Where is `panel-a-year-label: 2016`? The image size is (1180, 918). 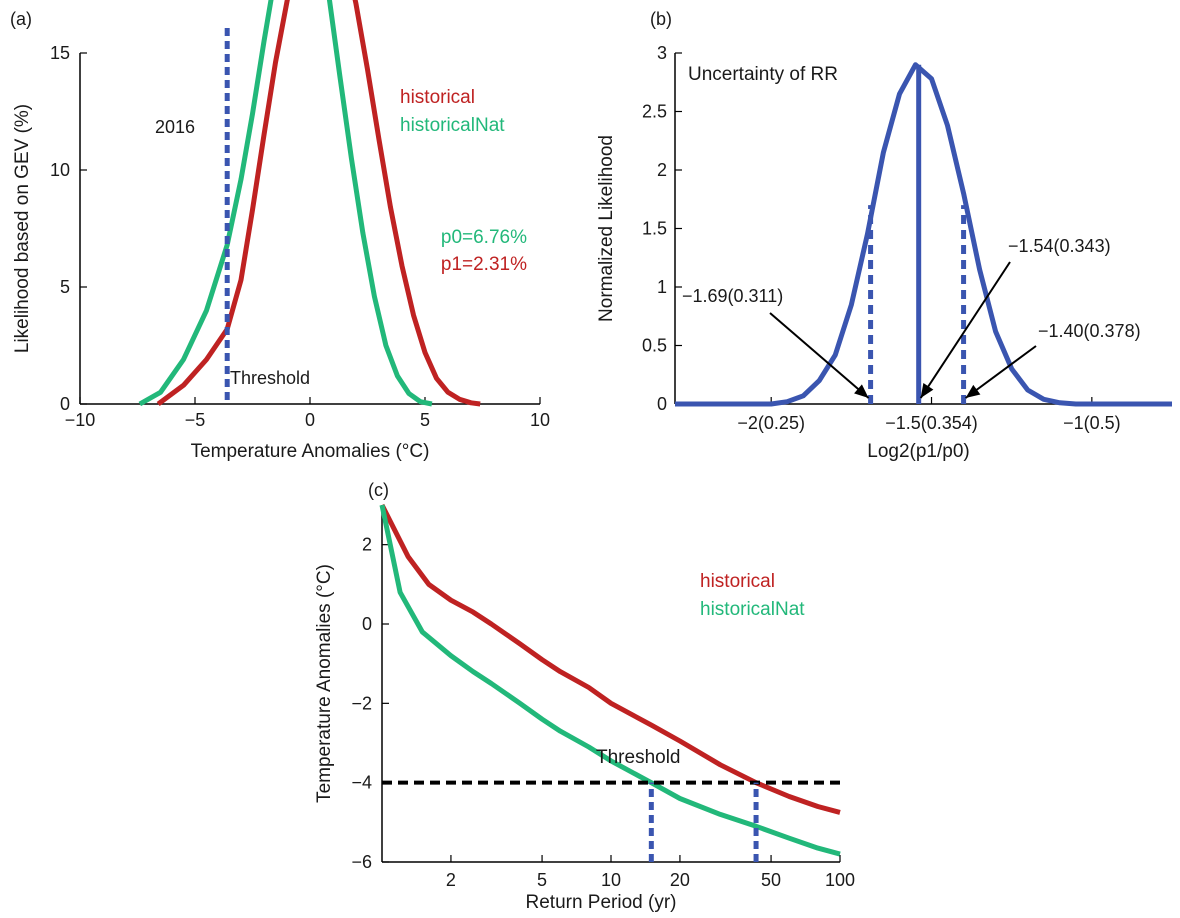 panel-a-year-label: 2016 is located at coordinates (175, 127).